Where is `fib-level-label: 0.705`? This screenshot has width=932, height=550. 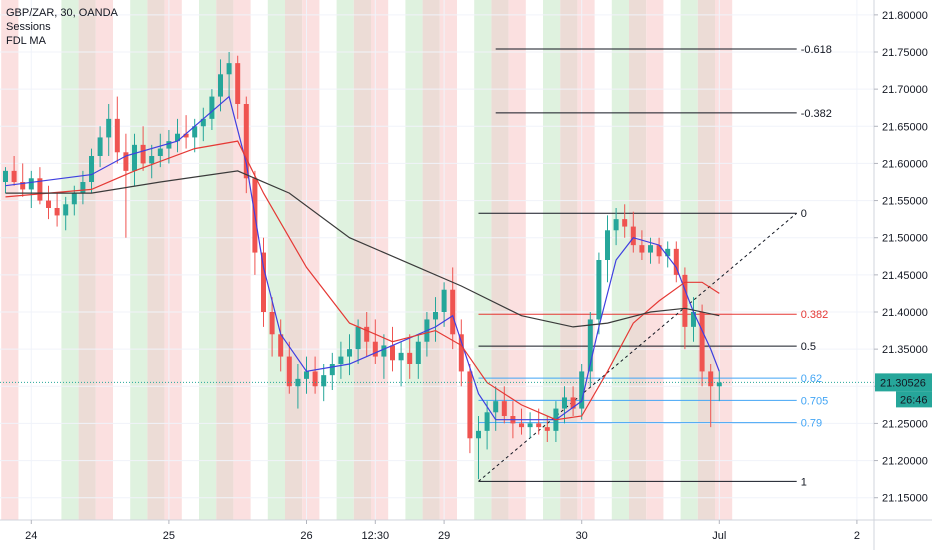
fib-level-label: 0.705 is located at coordinates (815, 401).